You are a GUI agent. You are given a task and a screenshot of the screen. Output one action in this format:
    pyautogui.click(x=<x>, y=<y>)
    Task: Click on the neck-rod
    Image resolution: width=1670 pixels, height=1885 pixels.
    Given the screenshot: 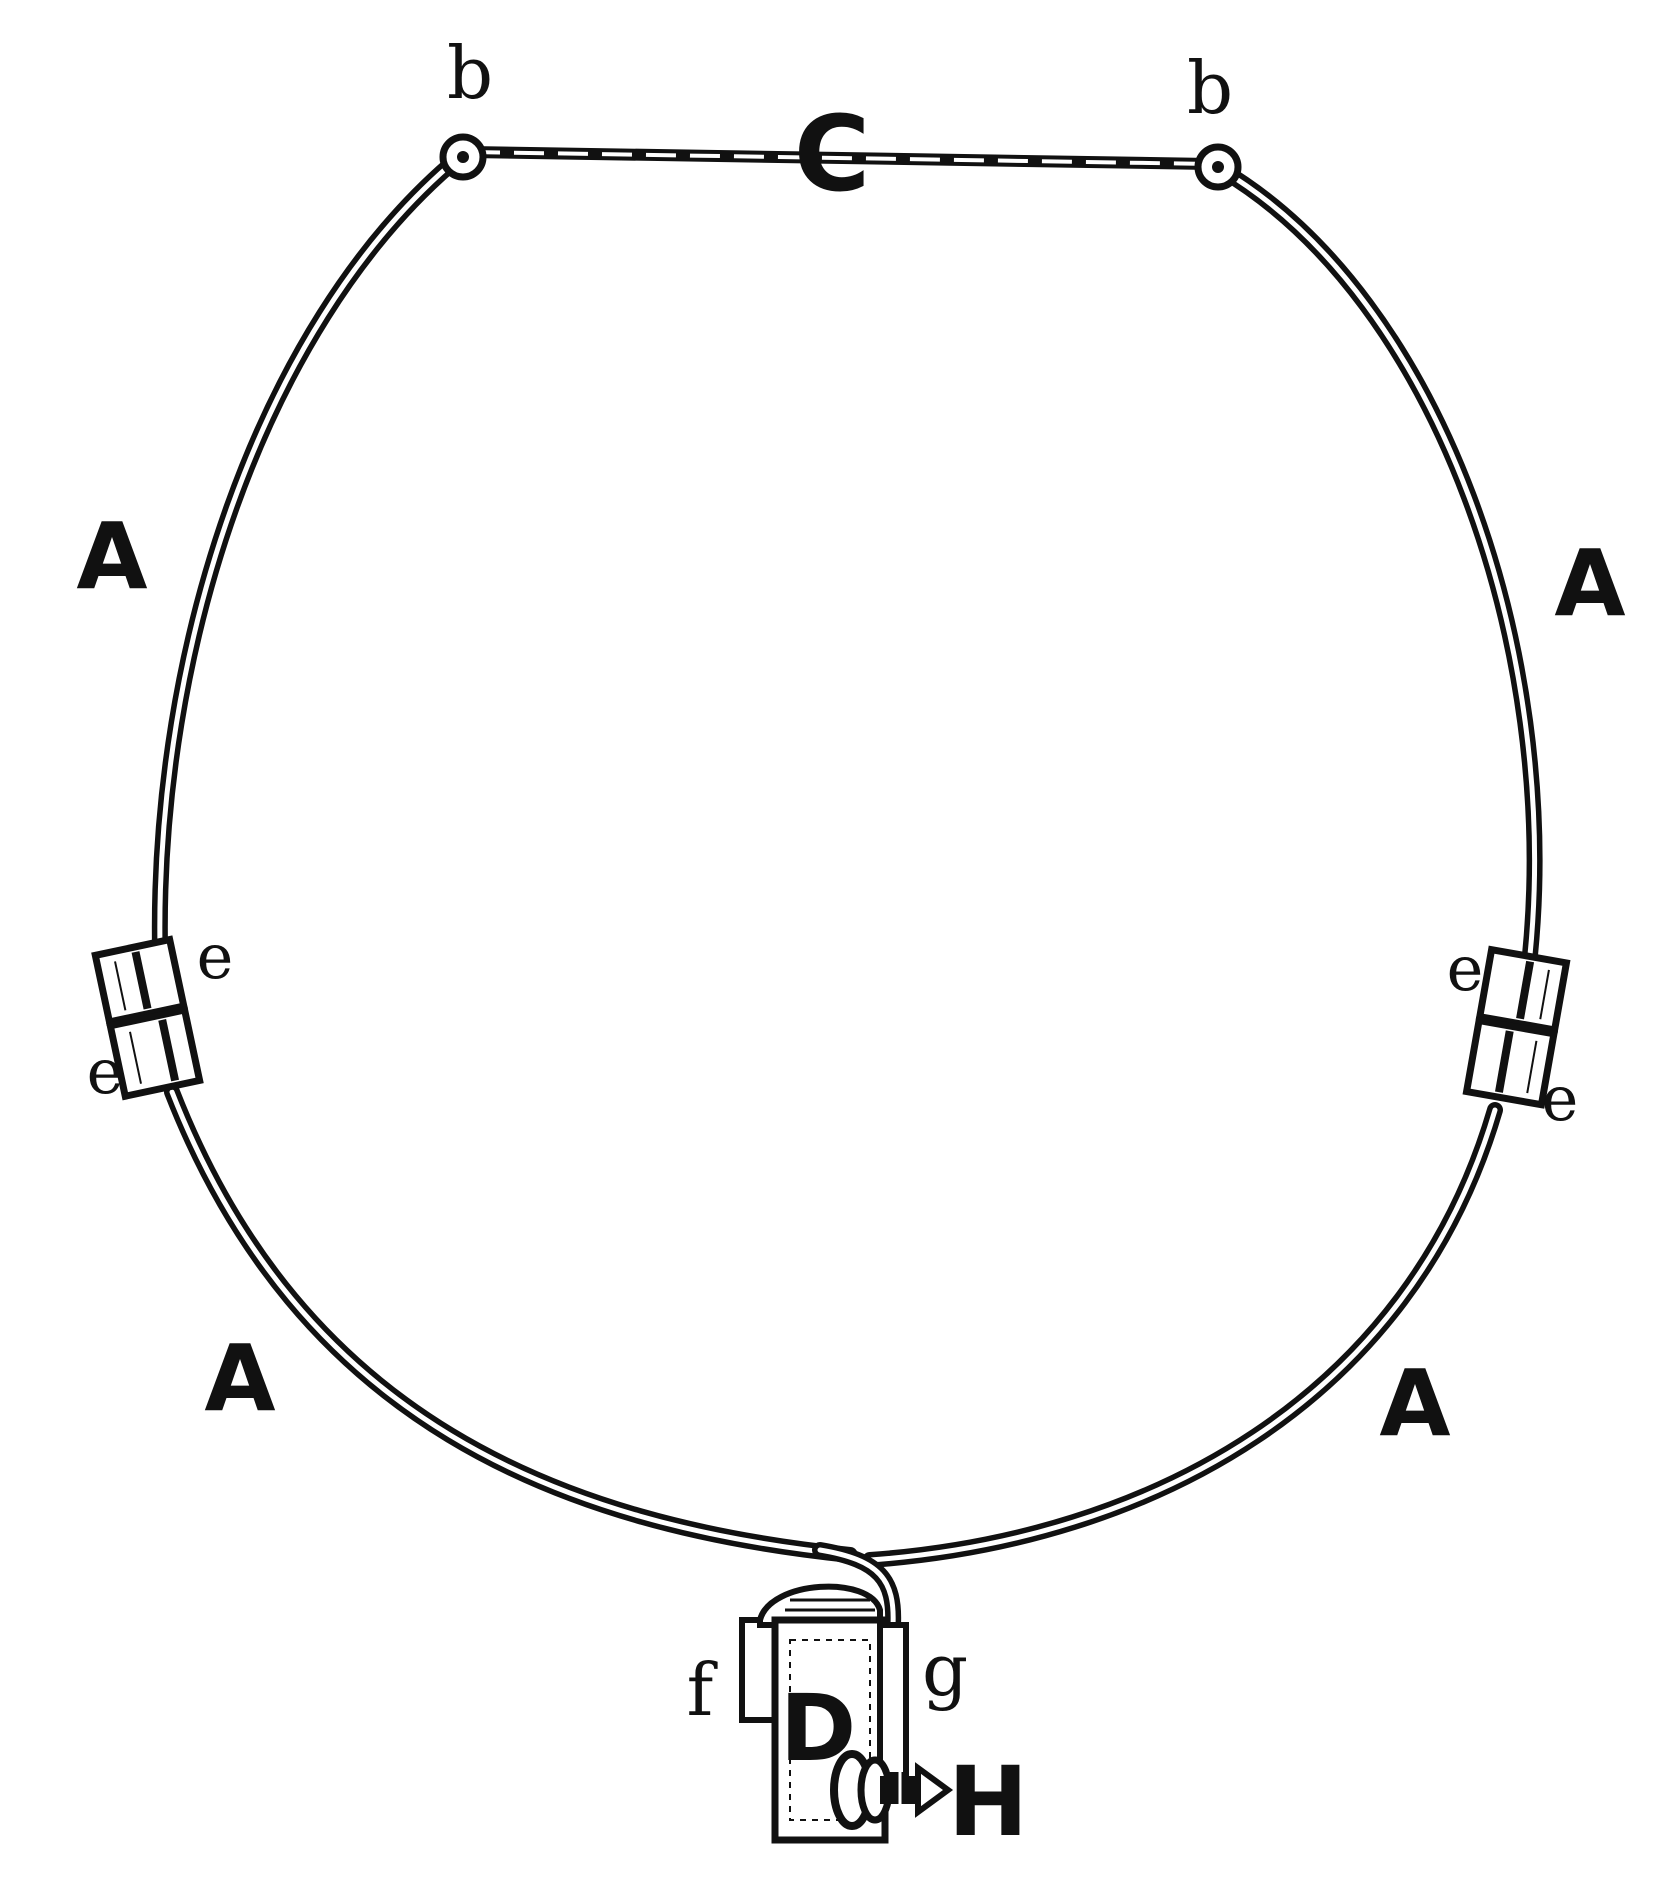 What is the action you would take?
    pyautogui.click(x=857, y=1645)
    